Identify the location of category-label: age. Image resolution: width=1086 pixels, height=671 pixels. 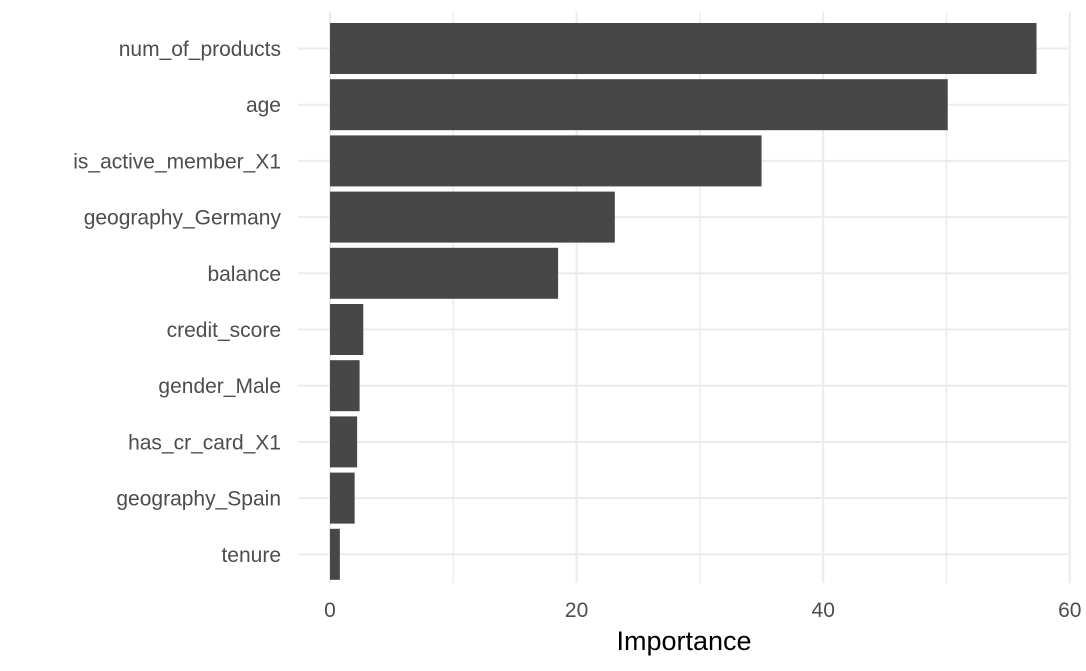
(263, 105).